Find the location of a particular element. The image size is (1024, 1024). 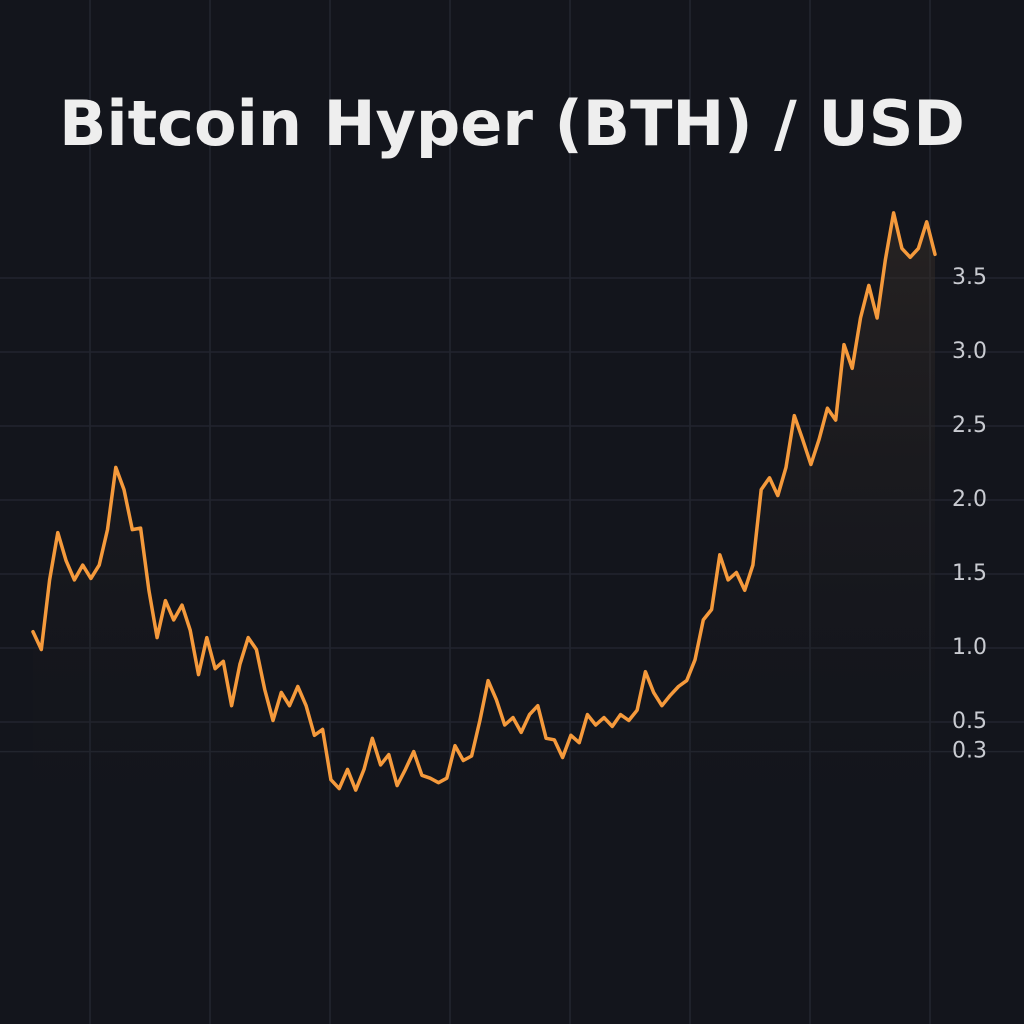

y-tick-label: 1.5 is located at coordinates (969, 573).